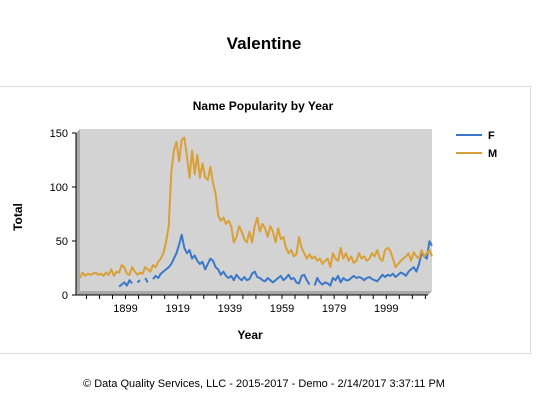  What do you see at coordinates (334, 309) in the screenshot?
I see `x-tick-label: 1979` at bounding box center [334, 309].